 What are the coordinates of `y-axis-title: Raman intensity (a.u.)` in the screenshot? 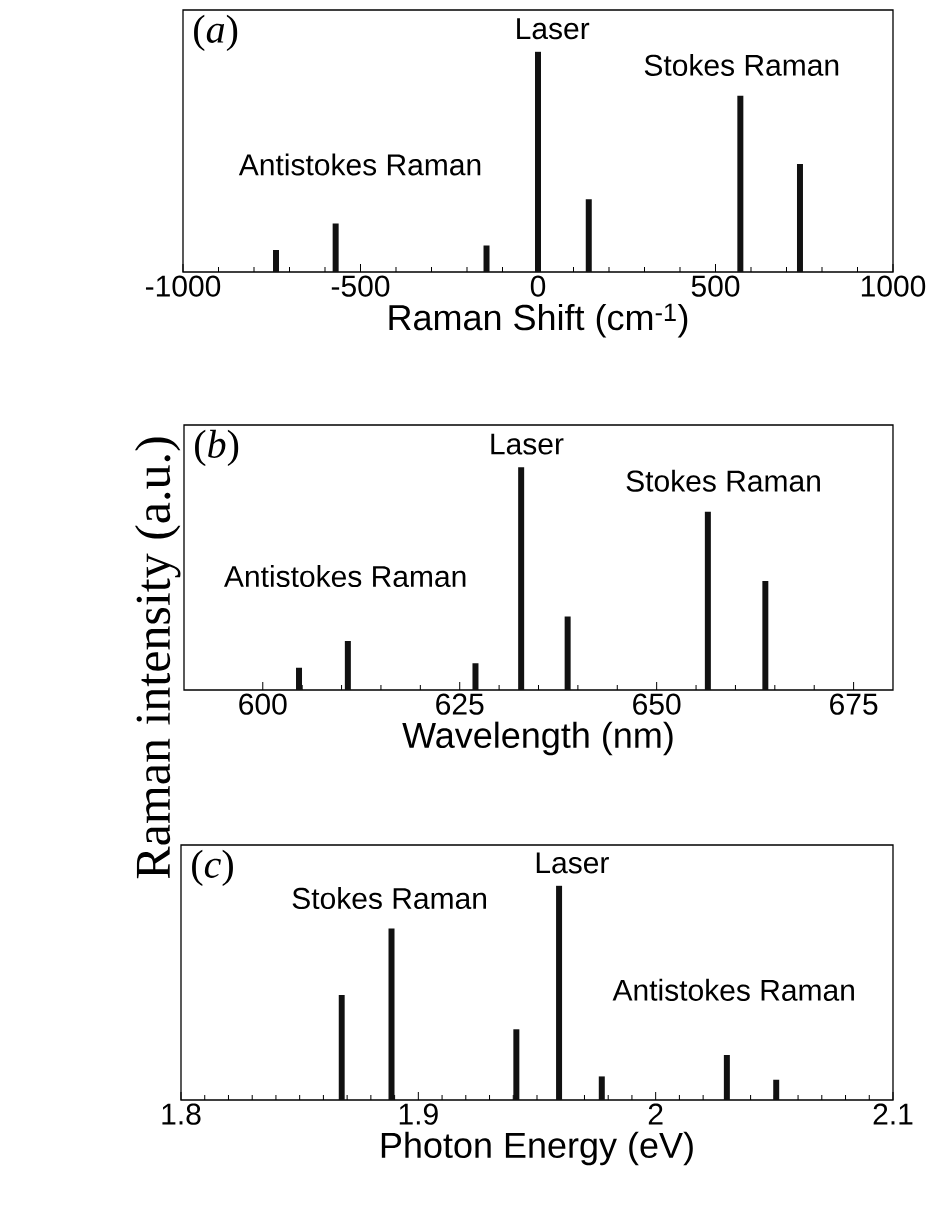 It's located at (157, 658).